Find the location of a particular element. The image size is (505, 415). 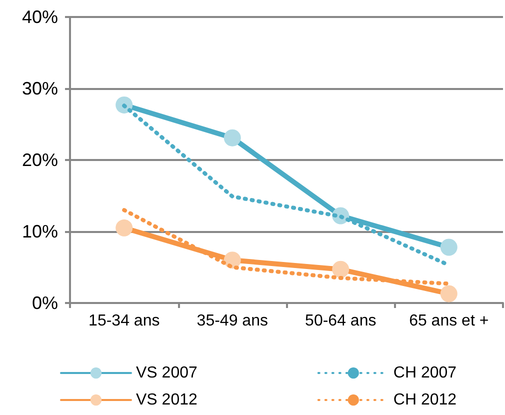

y-tick-label: 40% is located at coordinates (40, 17).